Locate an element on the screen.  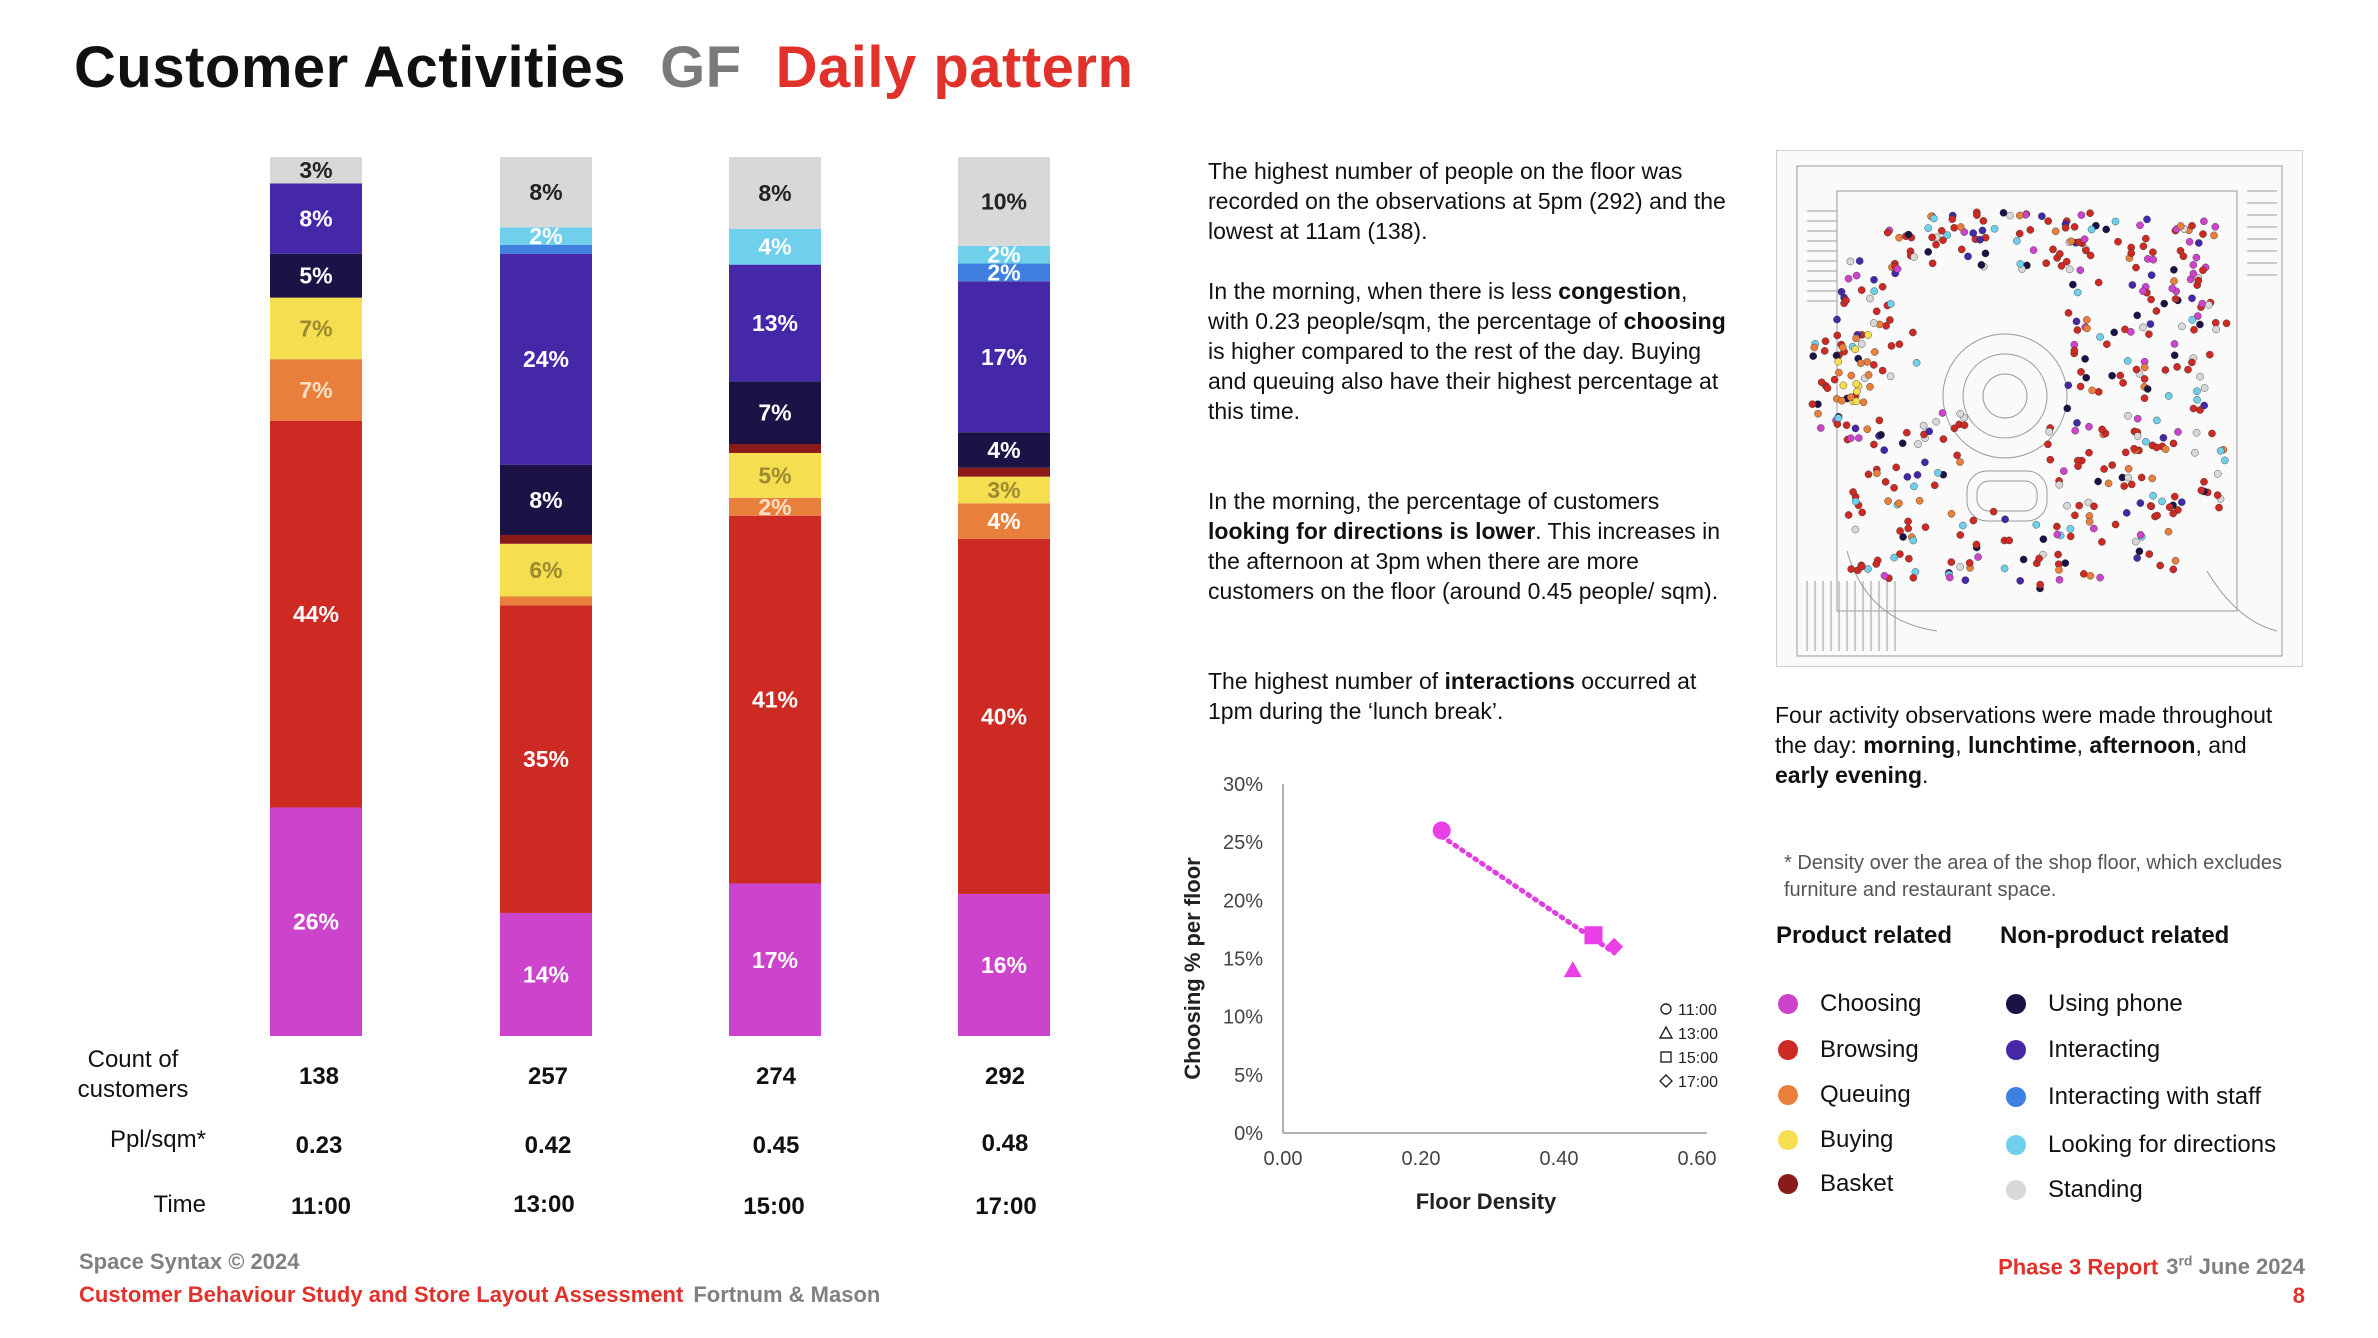
bar-data-label: 17% is located at coordinates (775, 960).